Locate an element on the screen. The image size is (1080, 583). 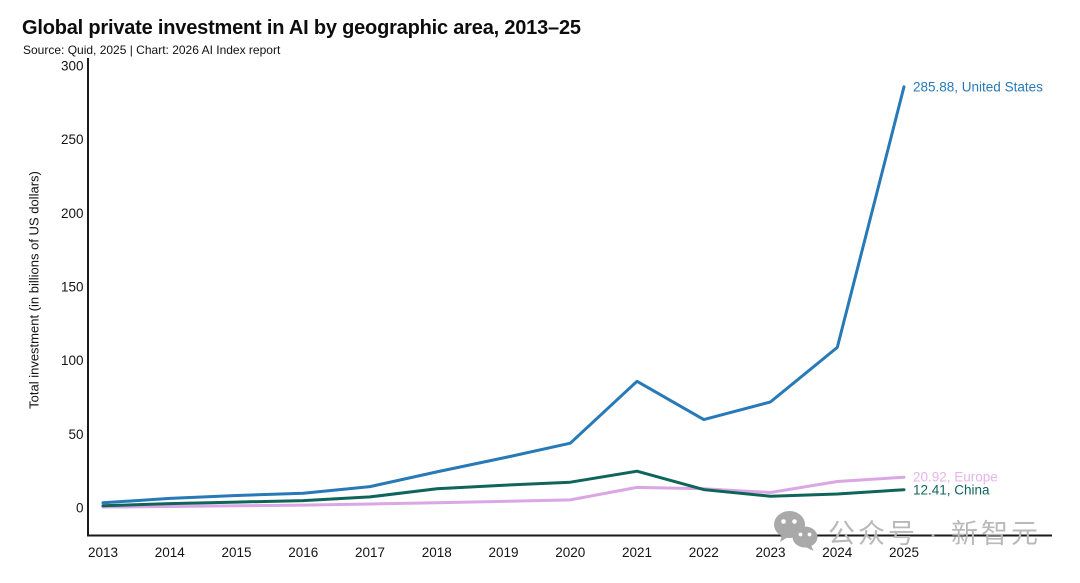
x-tick-label: 2021 is located at coordinates (637, 552).